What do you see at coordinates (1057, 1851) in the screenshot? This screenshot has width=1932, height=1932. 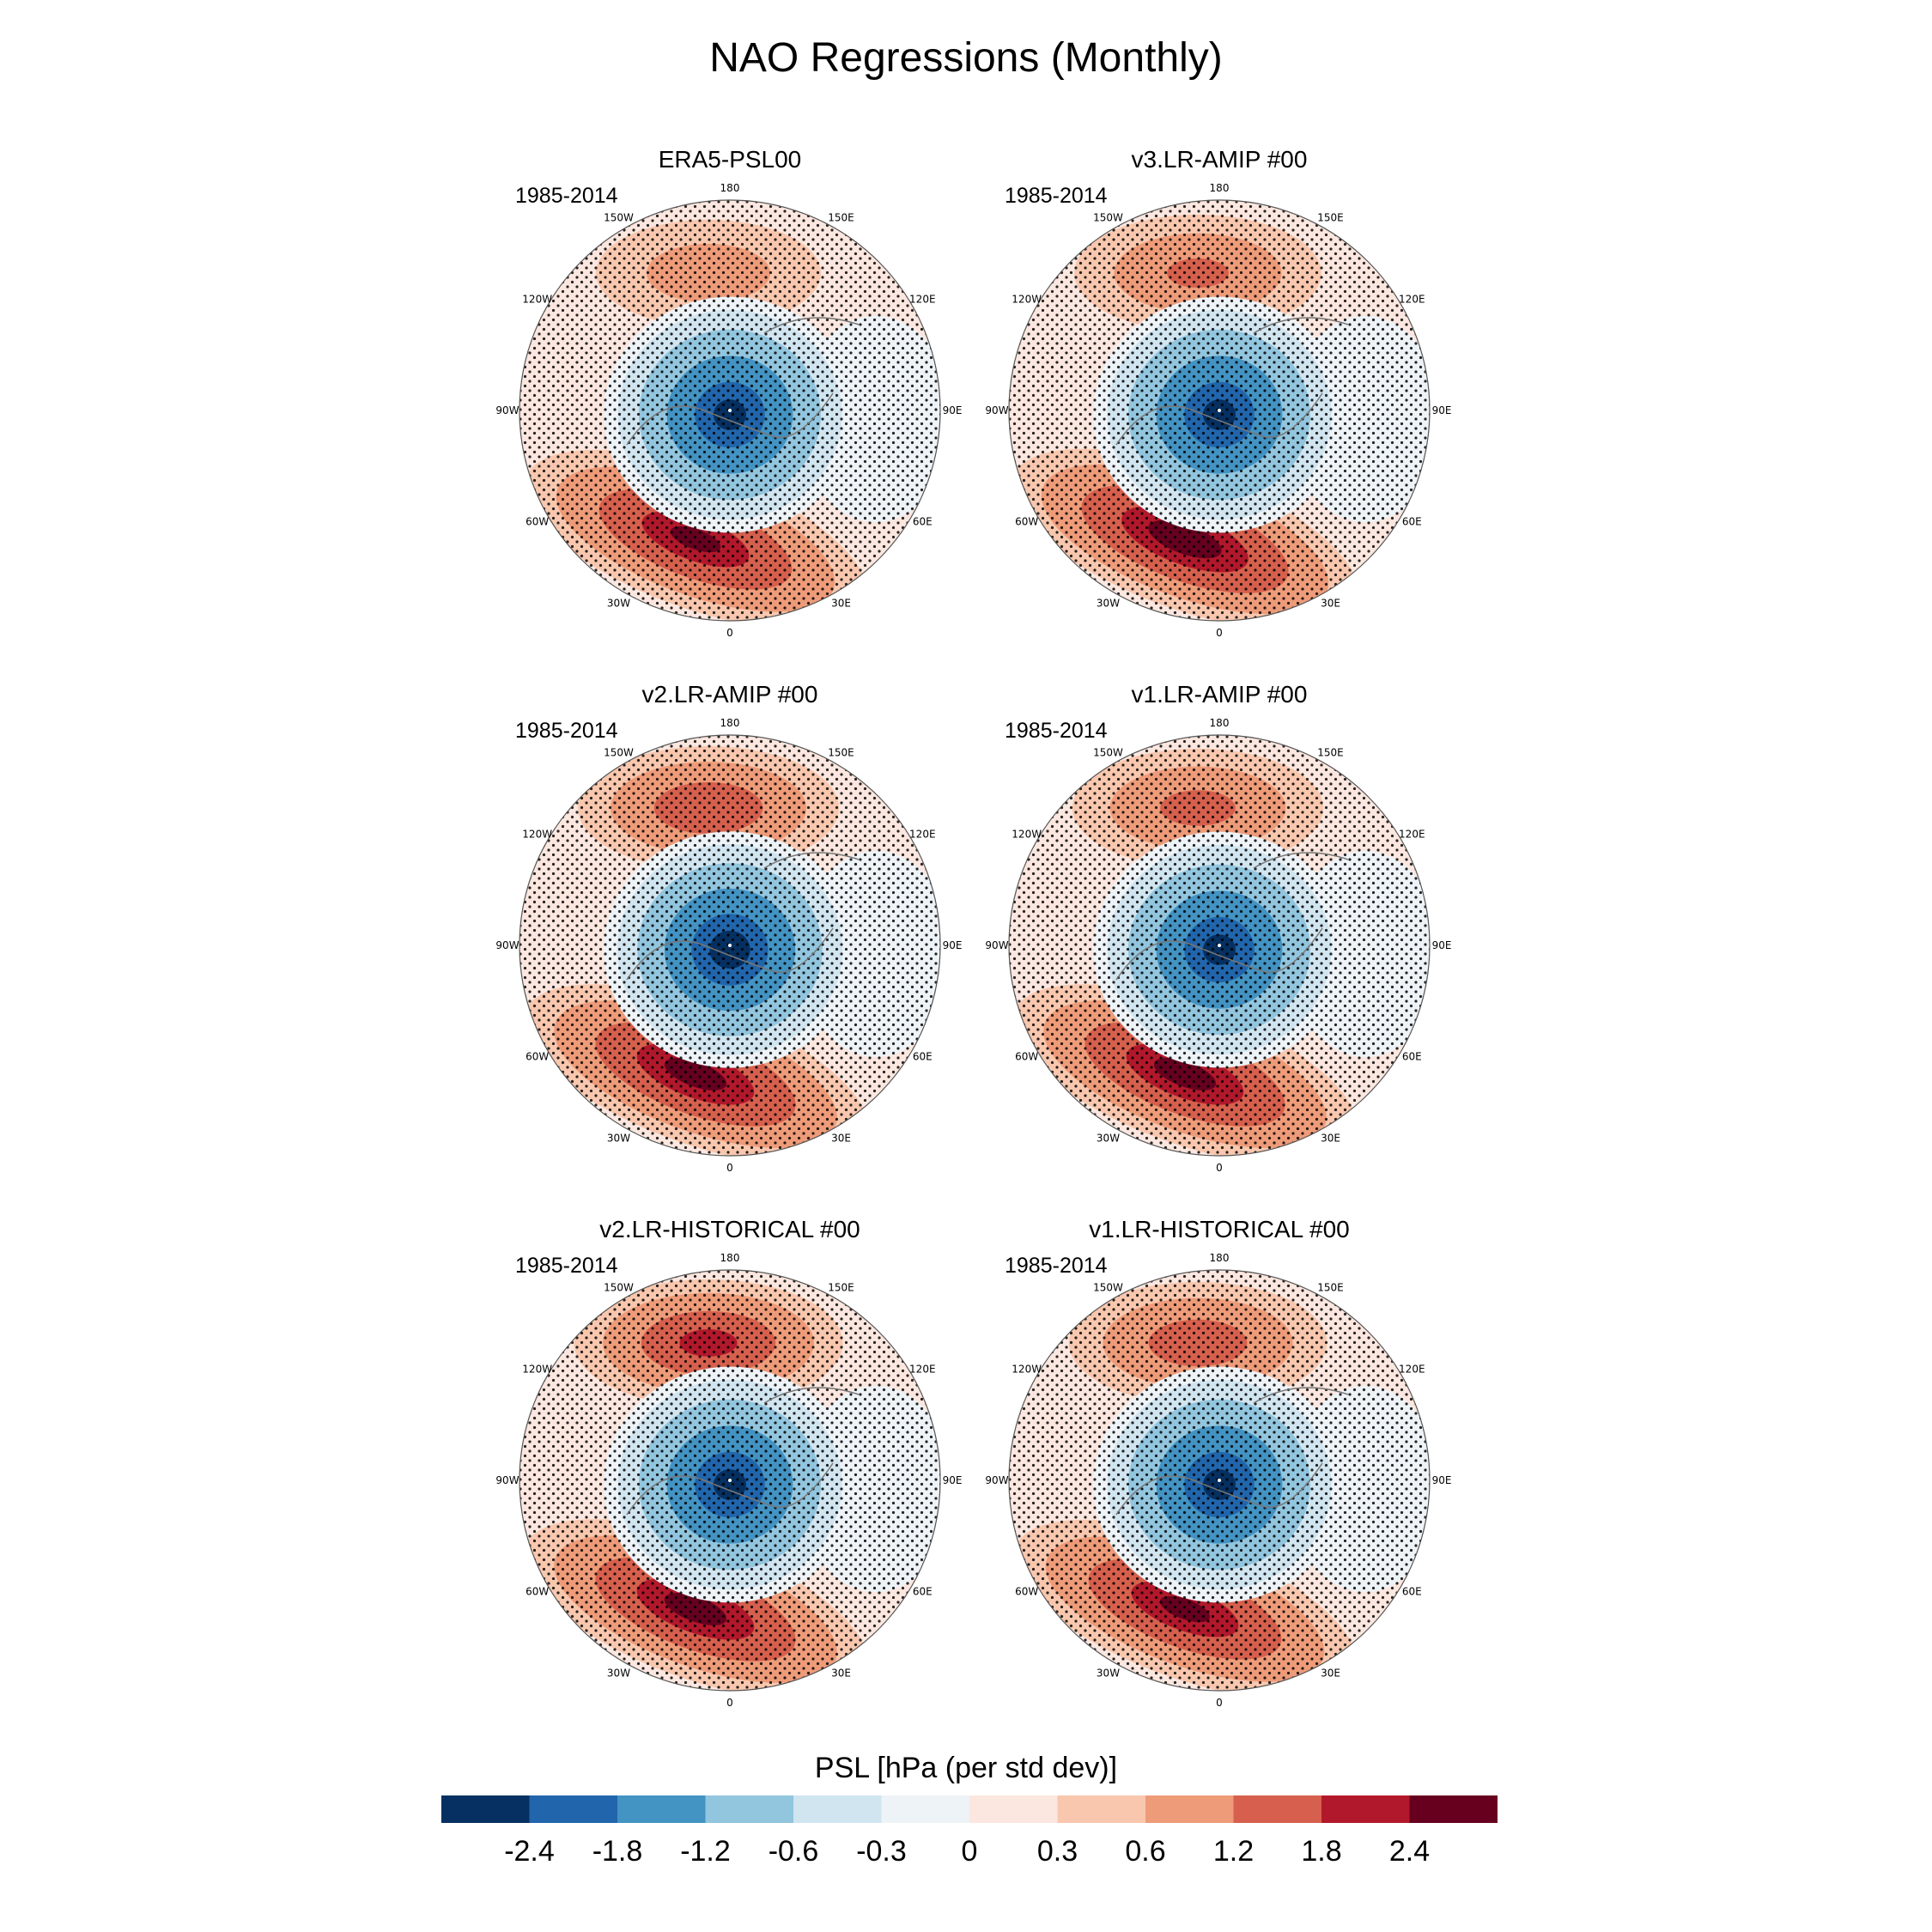 I see `colorbar-tick-label: 0.3` at bounding box center [1057, 1851].